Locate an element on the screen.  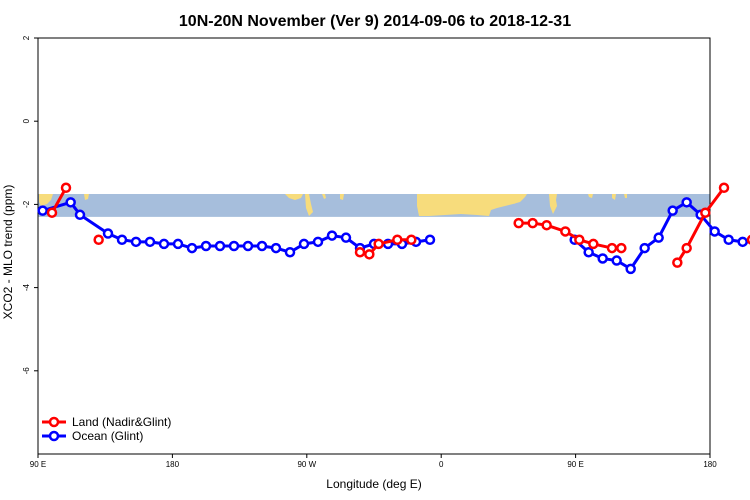
y-axis: 2 0 -2 -4 -6 is located at coordinates (30, 204).